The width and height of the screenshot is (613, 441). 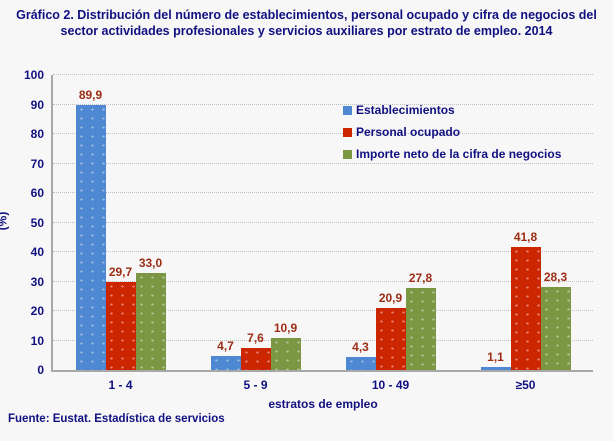 I want to click on x-tick-label: 5 - 9, so click(x=255, y=385).